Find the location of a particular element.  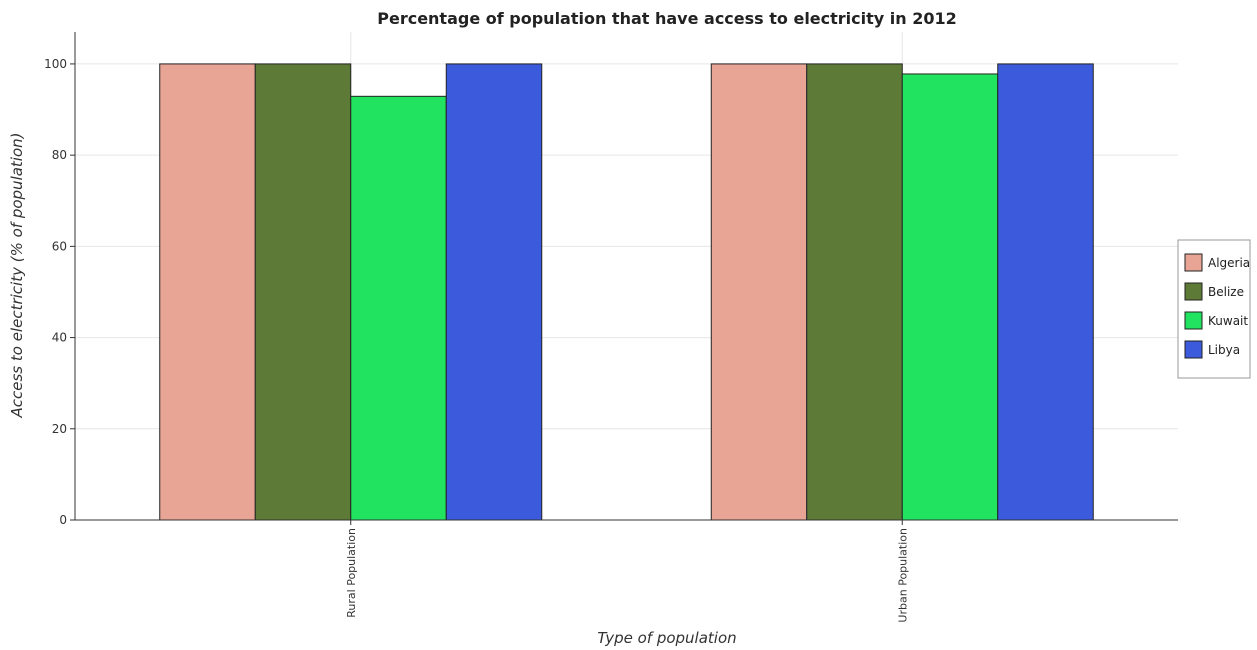

legend-swatch-algeria is located at coordinates (1193, 262).